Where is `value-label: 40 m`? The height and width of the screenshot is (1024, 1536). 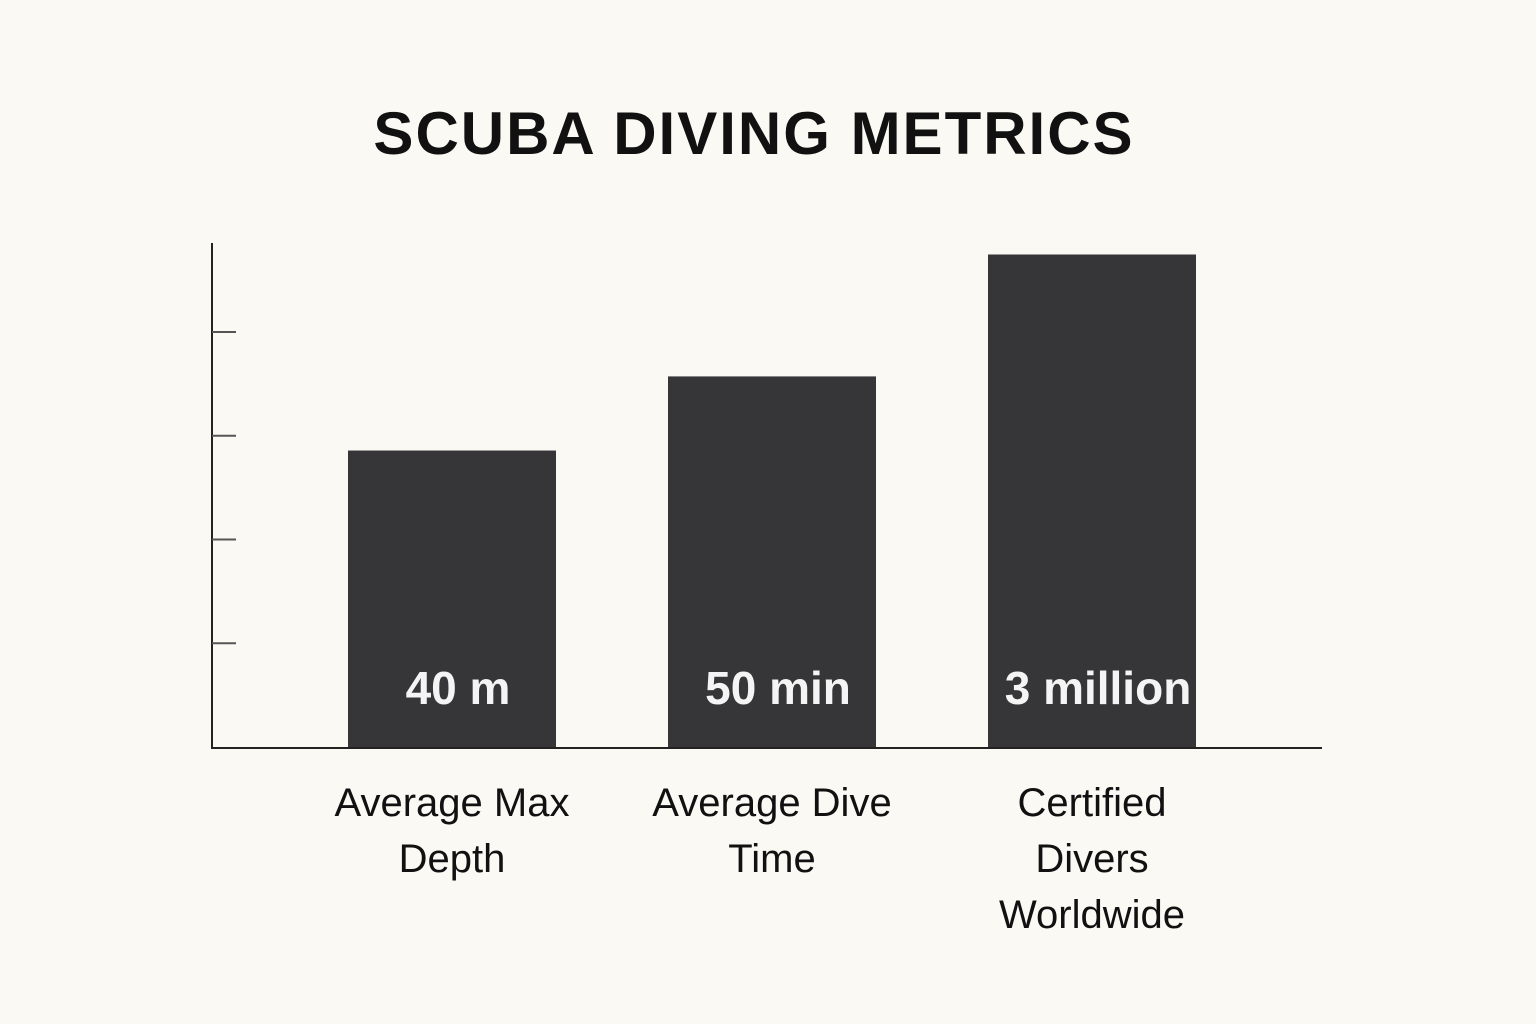 value-label: 40 m is located at coordinates (458, 688).